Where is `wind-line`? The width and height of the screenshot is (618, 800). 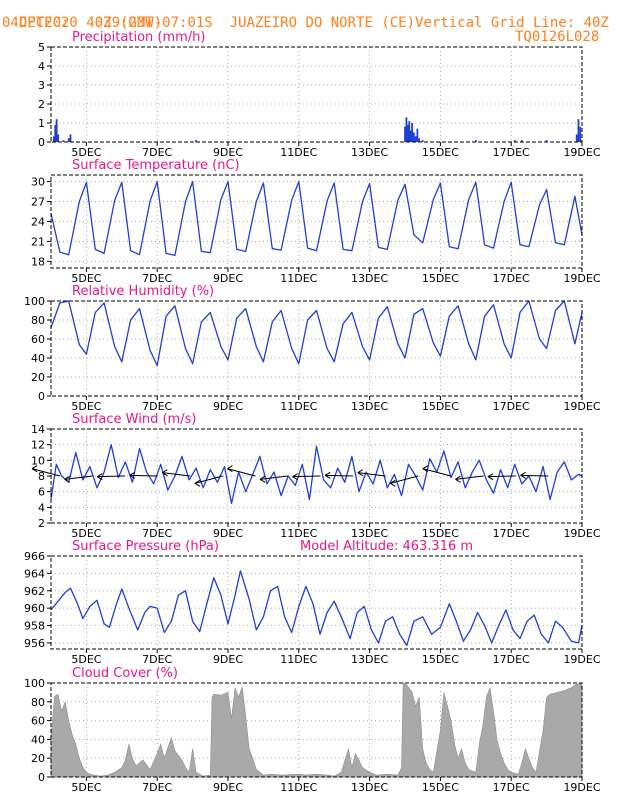 wind-line is located at coordinates (316, 474).